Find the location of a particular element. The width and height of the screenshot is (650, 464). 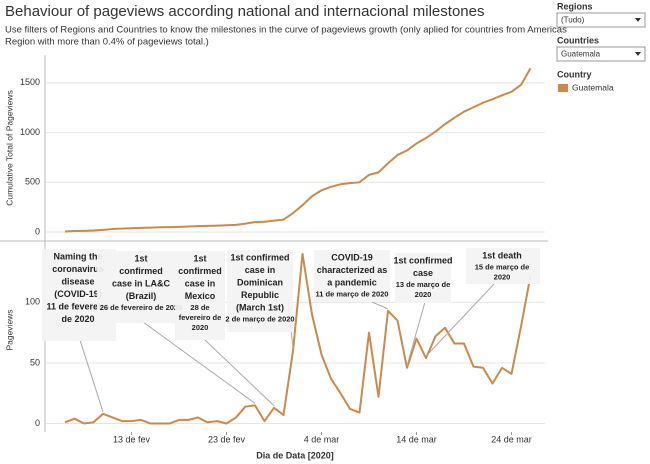

annotation-date: 28 de is located at coordinates (199, 307).